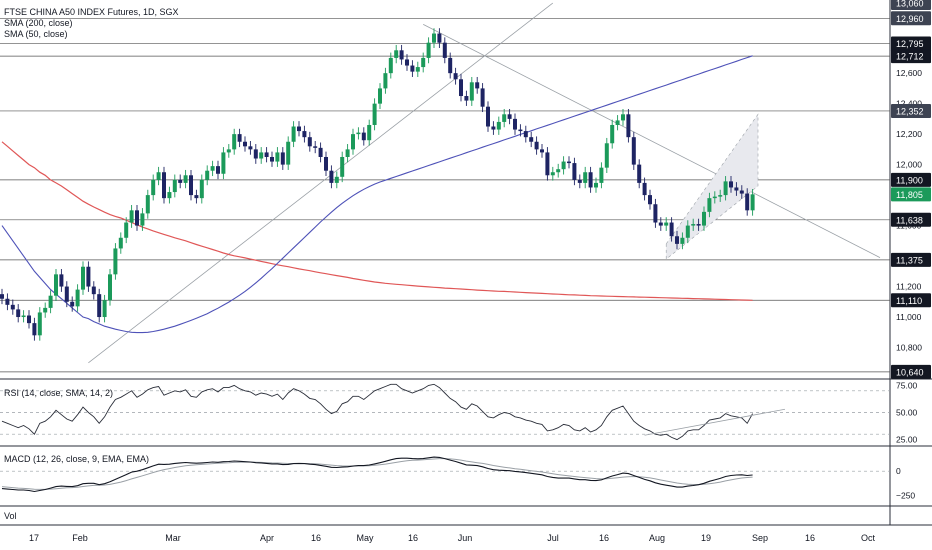 This screenshot has height=550, width=932. Describe the element at coordinates (34, 538) in the screenshot. I see `time-tick-label: 17` at that location.